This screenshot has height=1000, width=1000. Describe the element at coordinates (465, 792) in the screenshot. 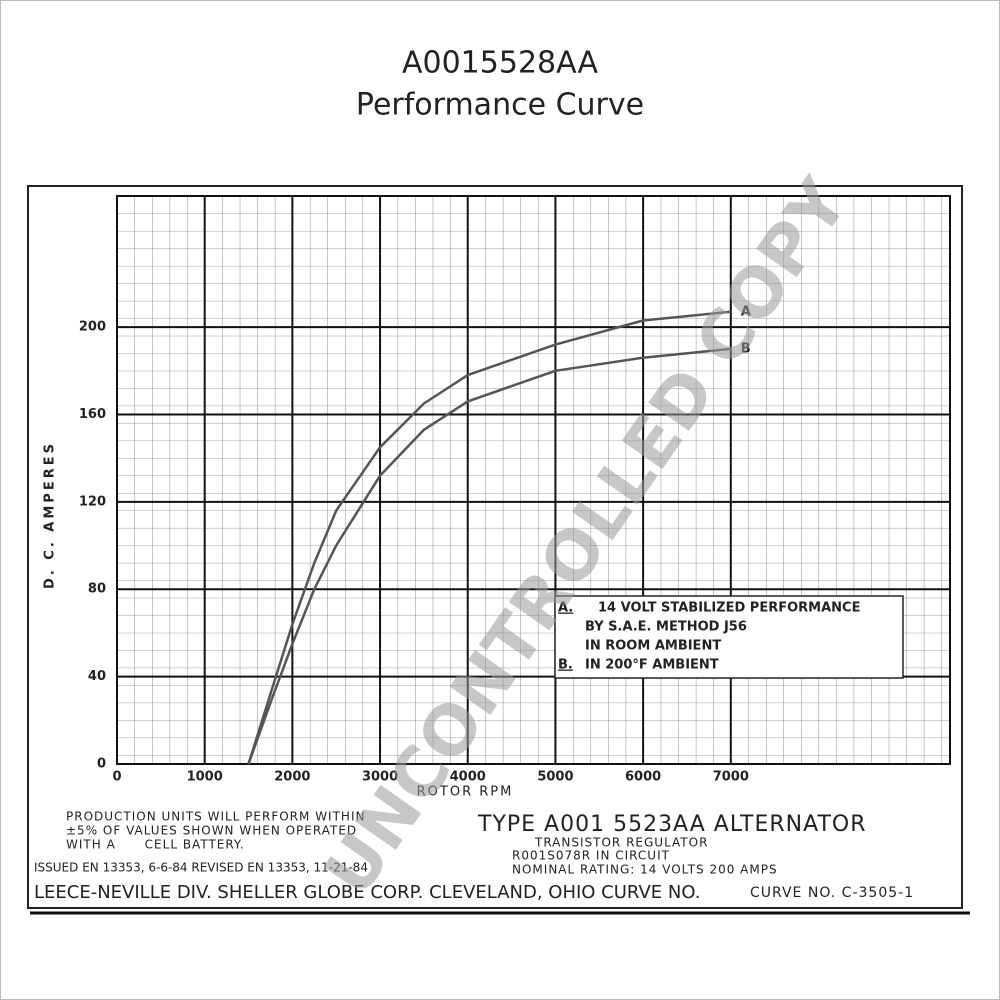

I see `x-axis-label: ROTOR RPM` at that location.